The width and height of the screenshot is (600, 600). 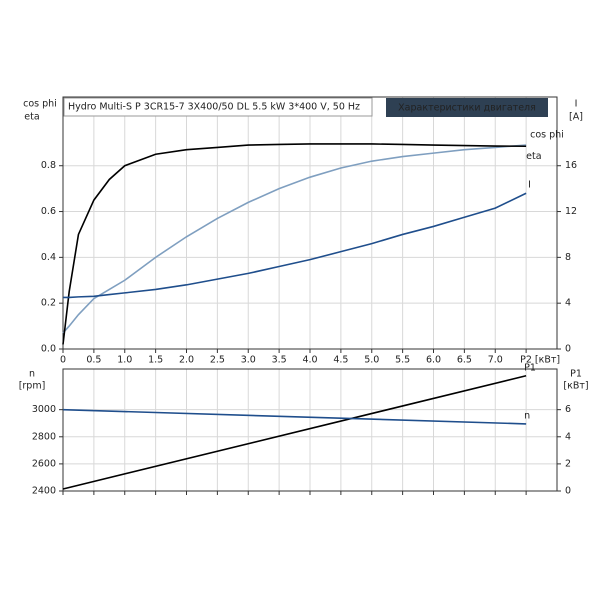 What do you see at coordinates (340, 360) in the screenshot?
I see `x-tick-label: 4.5` at bounding box center [340, 360].